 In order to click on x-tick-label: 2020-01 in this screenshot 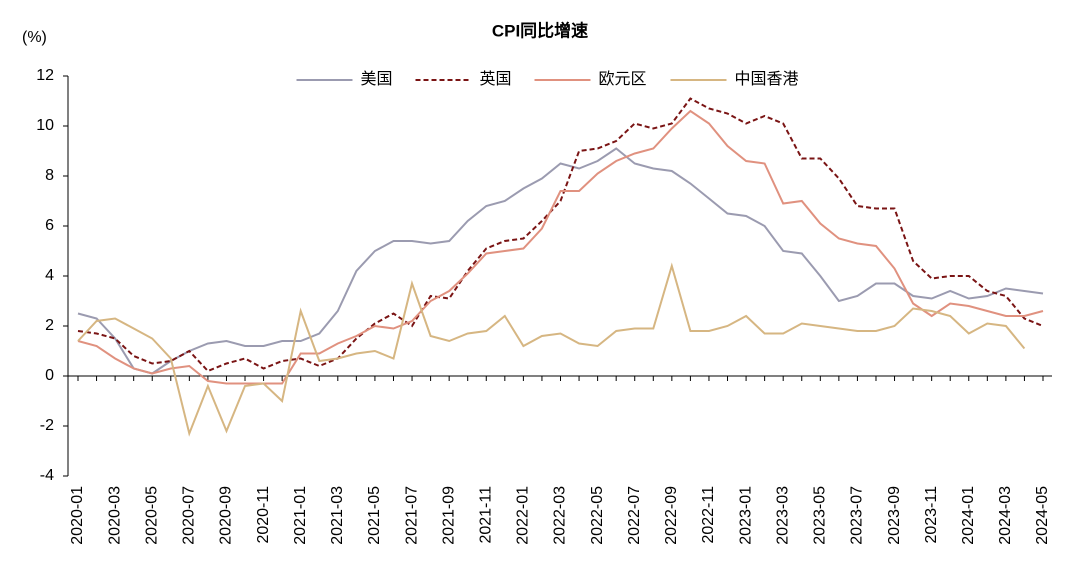, I will do `click(77, 515)`.